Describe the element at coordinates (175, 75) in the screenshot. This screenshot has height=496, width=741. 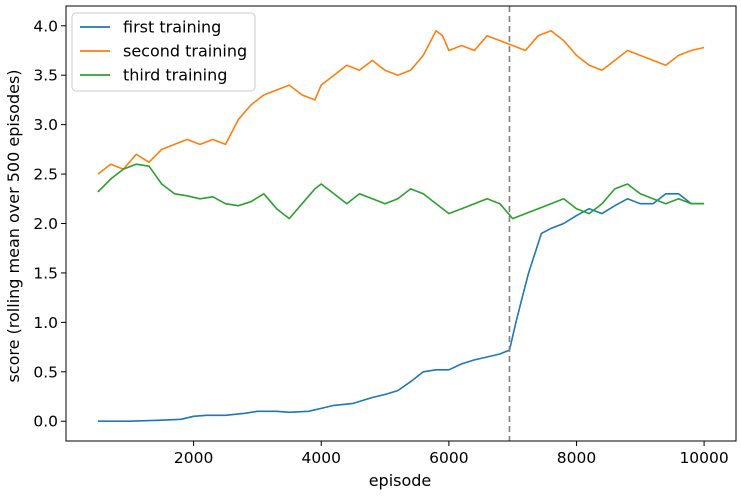
I see `legend-label-third-training: third training` at that location.